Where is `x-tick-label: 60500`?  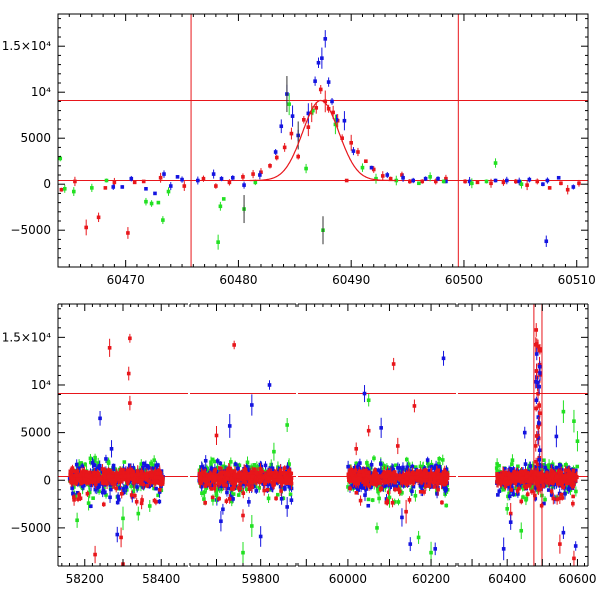 x-tick-label: 60500 is located at coordinates (464, 280).